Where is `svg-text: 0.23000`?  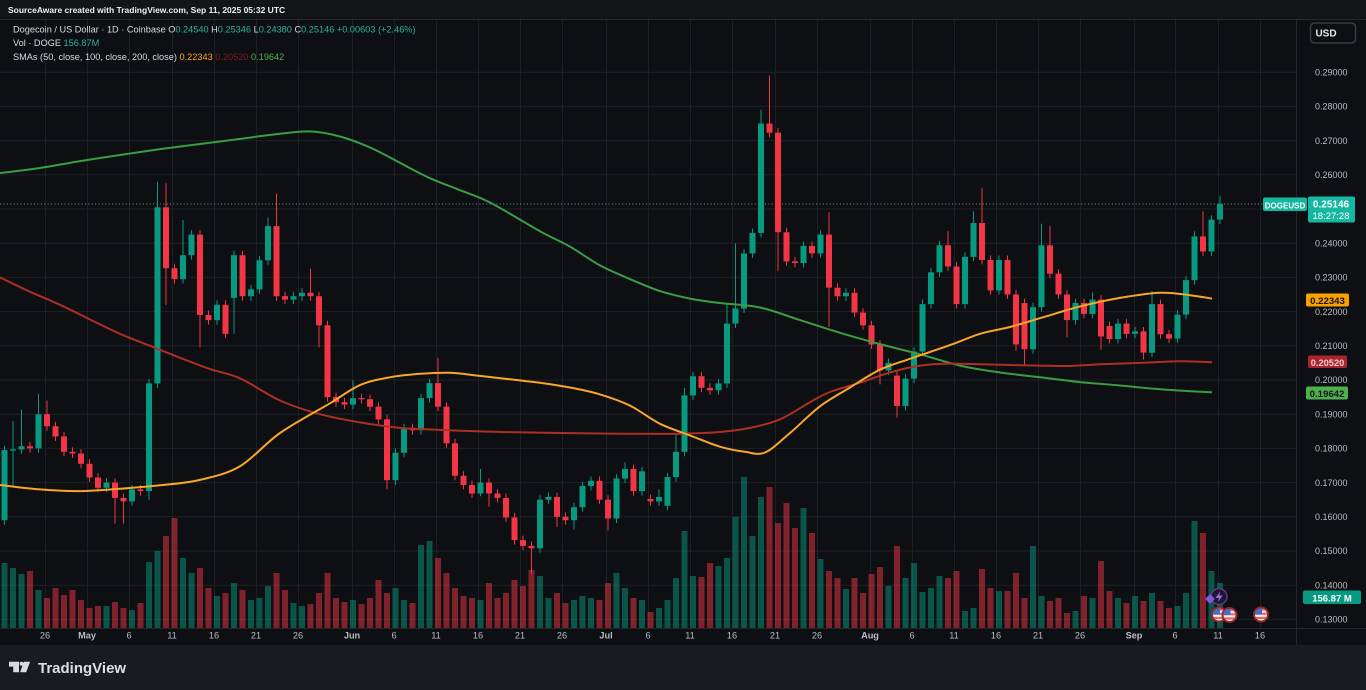 svg-text: 0.23000 is located at coordinates (1331, 278).